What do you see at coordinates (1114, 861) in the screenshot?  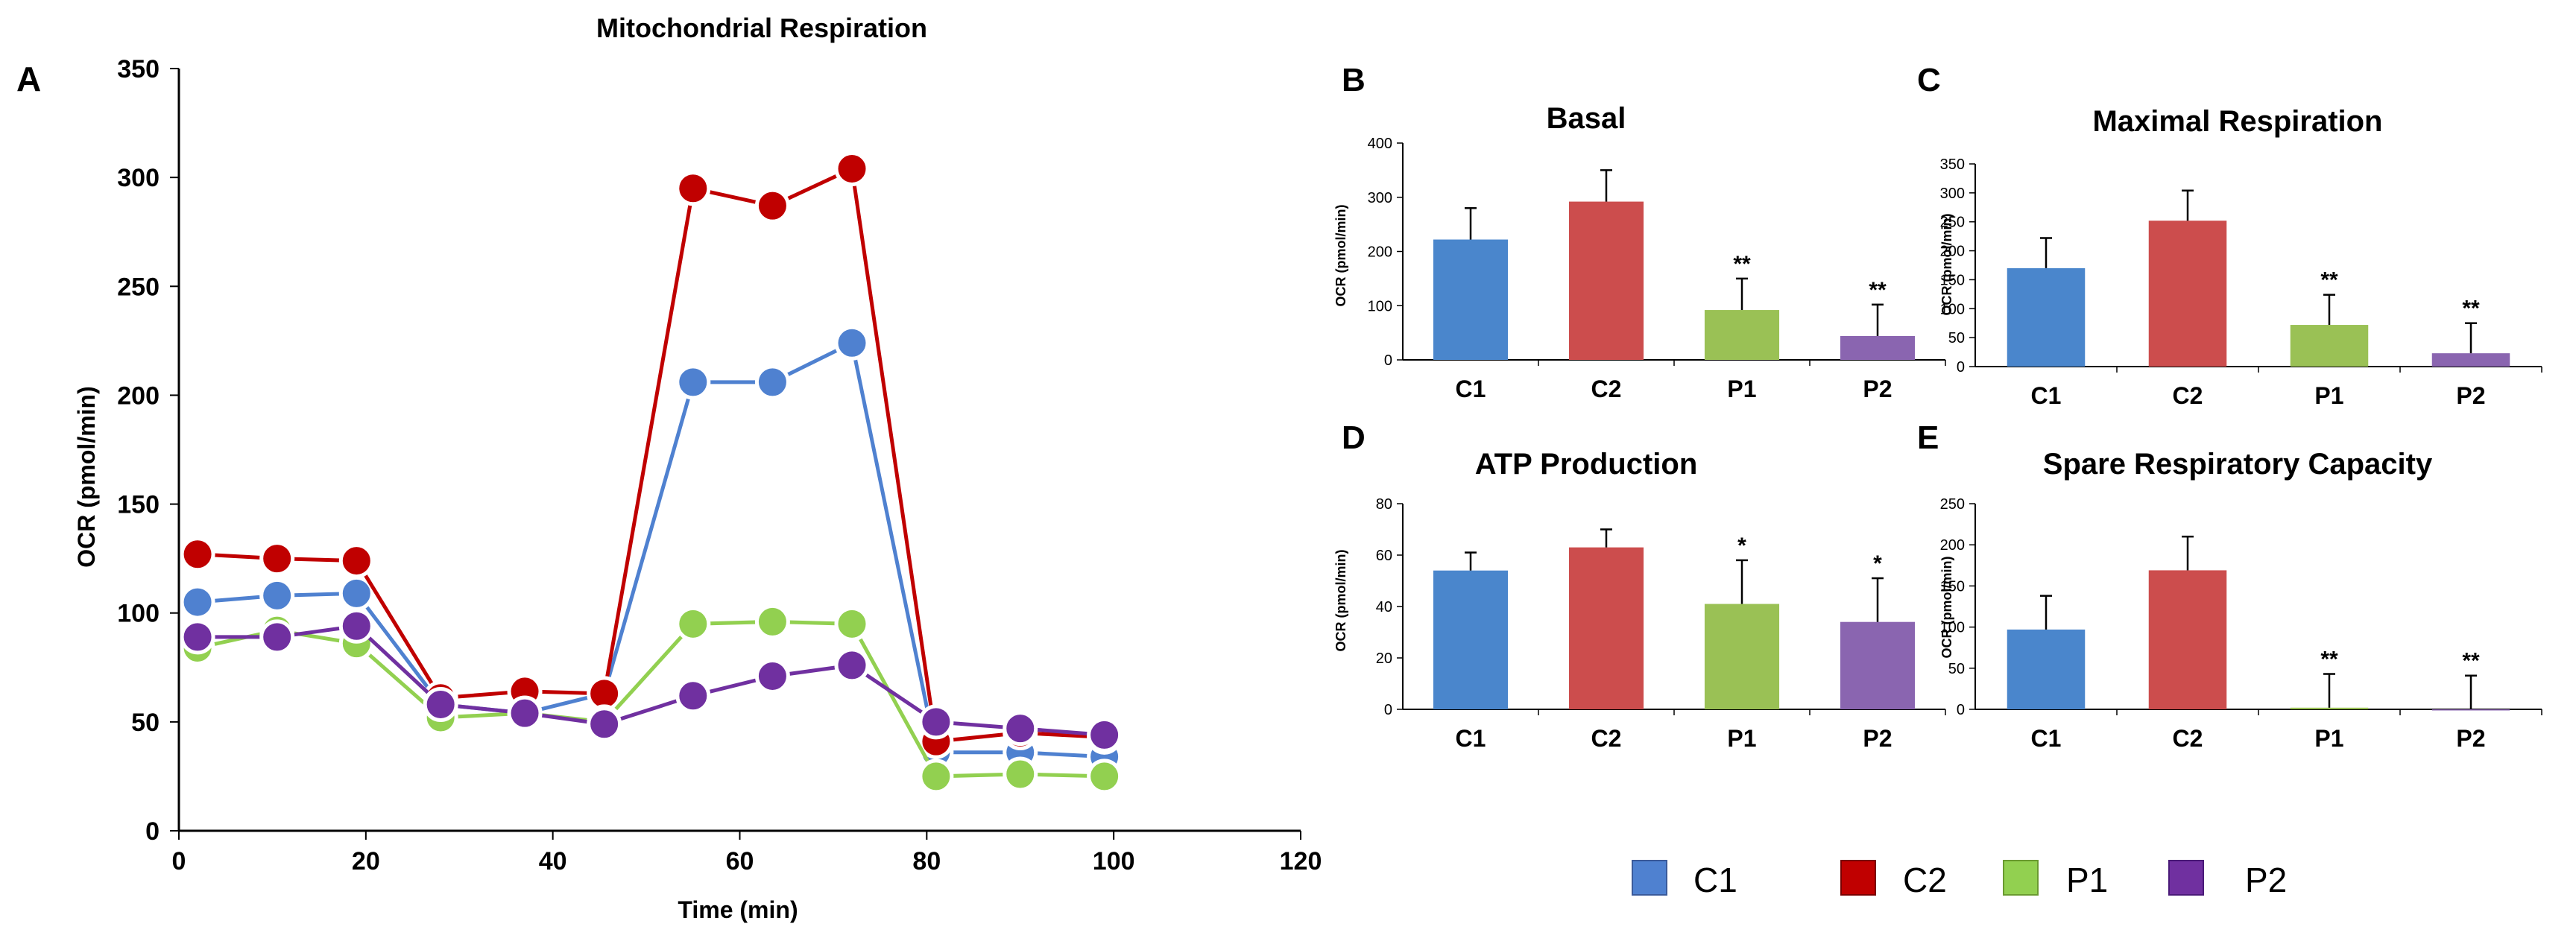 I see `x-tick-label: 100` at bounding box center [1114, 861].